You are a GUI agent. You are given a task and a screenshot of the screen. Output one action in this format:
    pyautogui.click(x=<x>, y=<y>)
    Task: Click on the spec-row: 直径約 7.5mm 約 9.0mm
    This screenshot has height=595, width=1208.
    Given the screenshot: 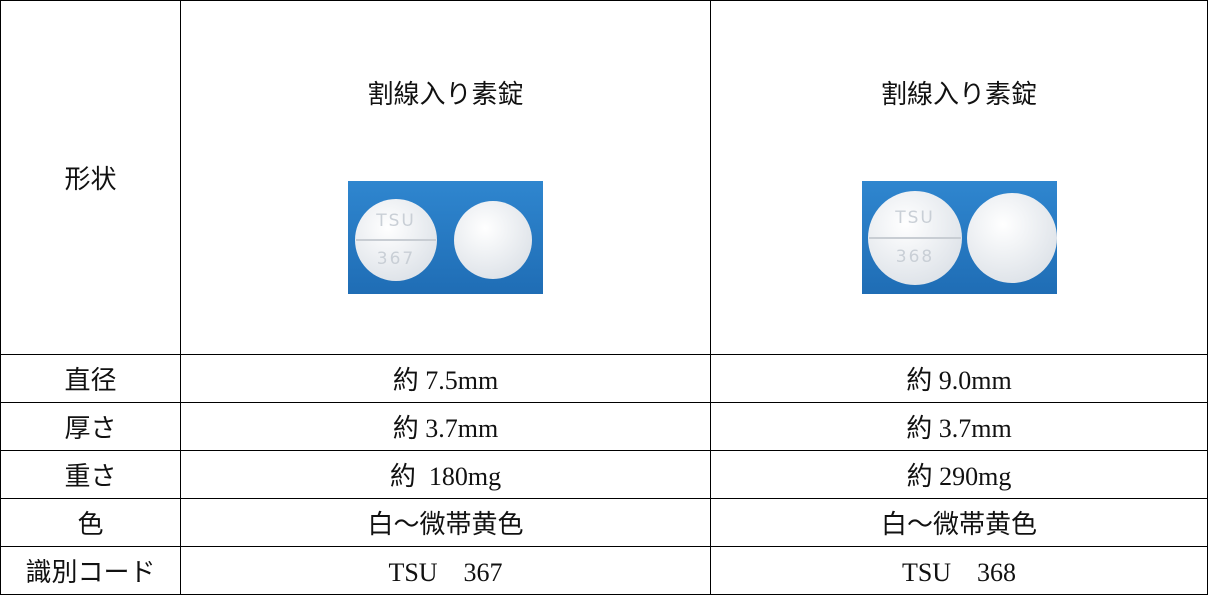 What is the action you would take?
    pyautogui.click(x=604, y=378)
    